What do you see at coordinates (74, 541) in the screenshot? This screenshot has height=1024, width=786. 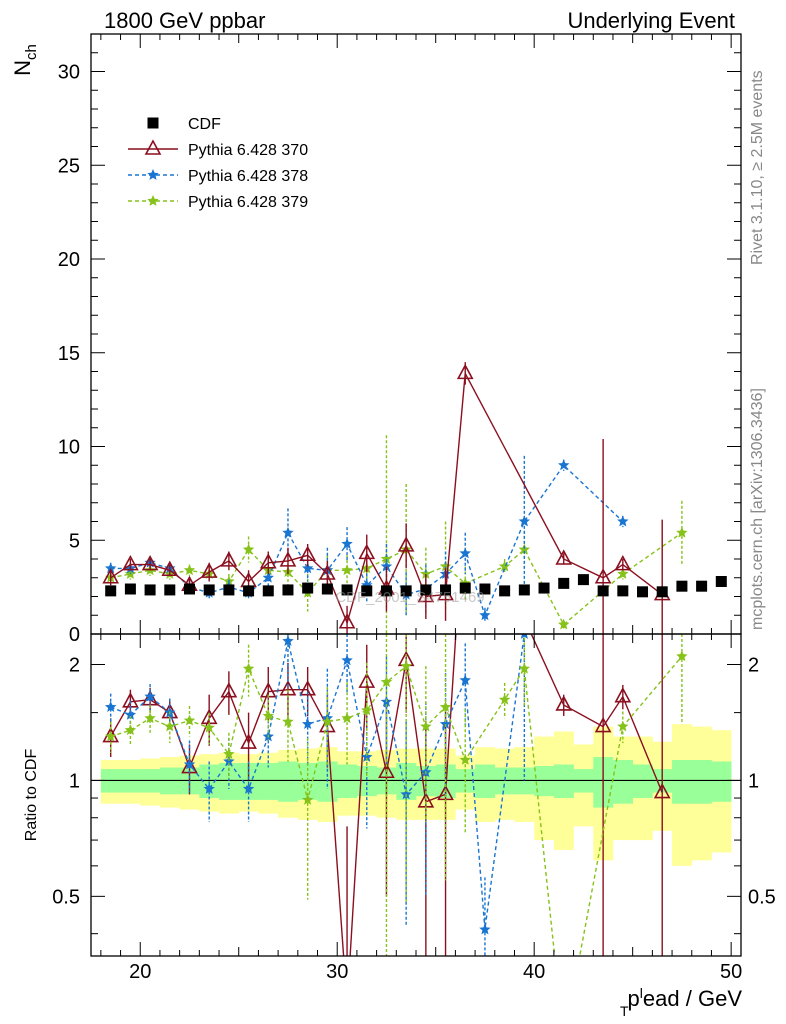 I see `main-y-tick-label: 5` at bounding box center [74, 541].